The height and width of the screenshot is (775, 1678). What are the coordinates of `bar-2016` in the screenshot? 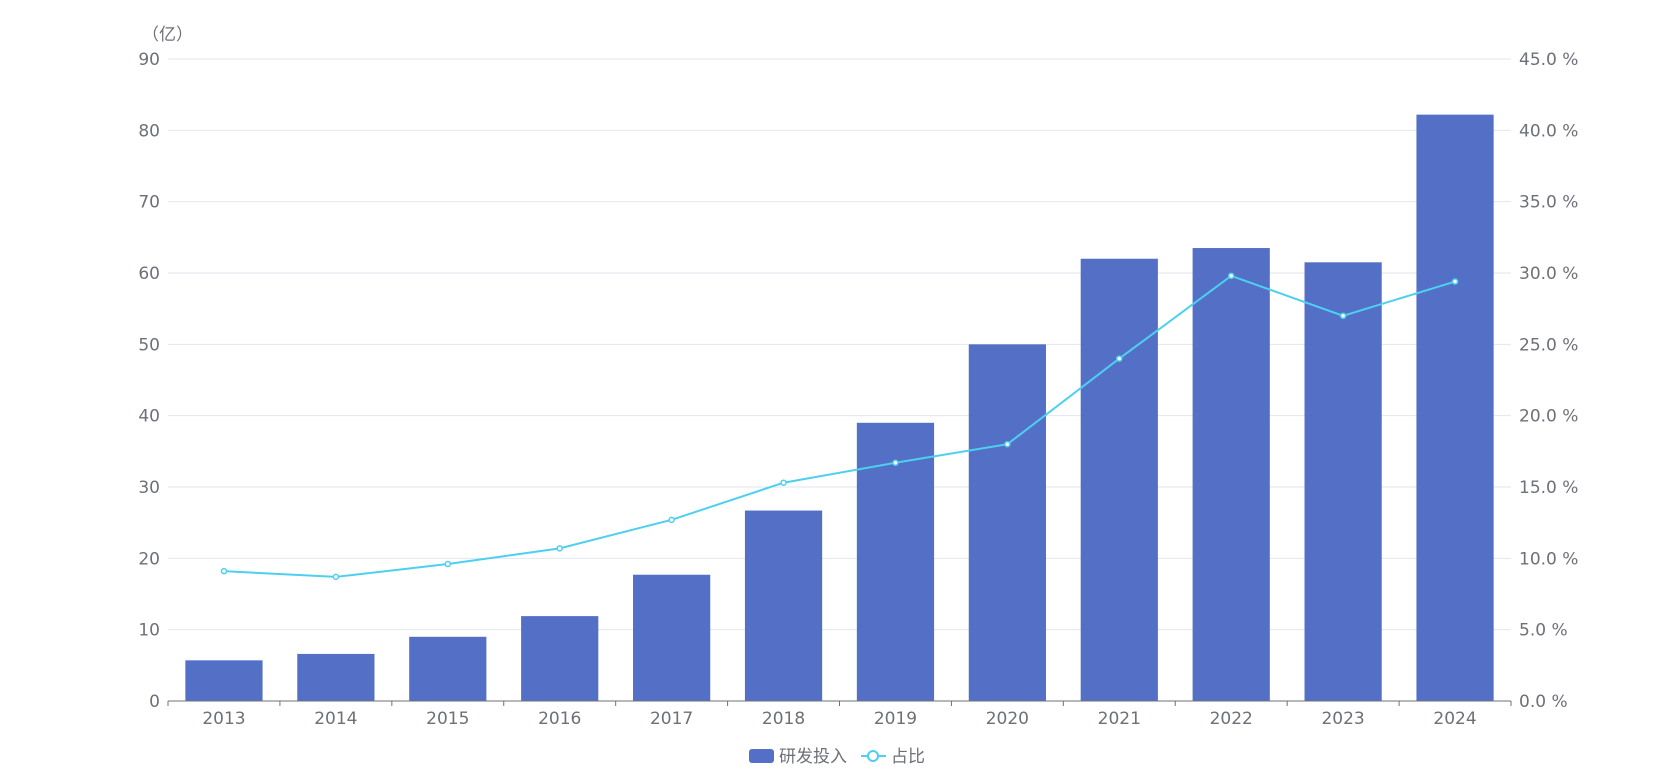 It's located at (560, 658).